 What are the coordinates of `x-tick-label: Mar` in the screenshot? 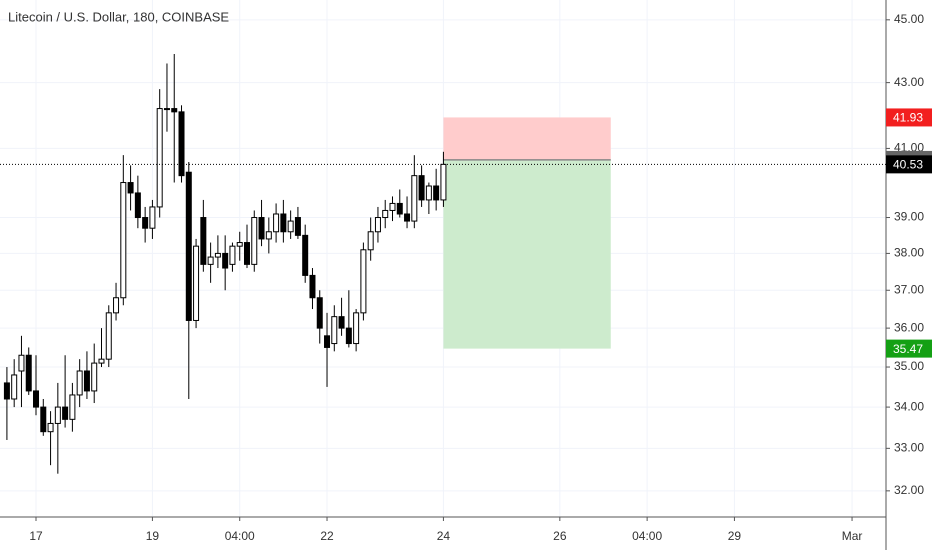 It's located at (852, 536).